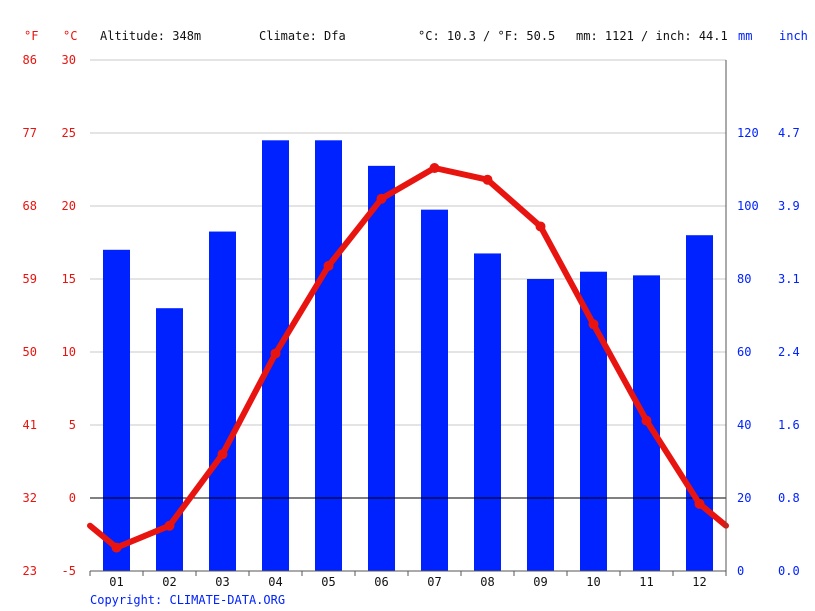 This screenshot has height=611, width=815. Describe the element at coordinates (540, 582) in the screenshot. I see `month-tick-label: 09` at that location.